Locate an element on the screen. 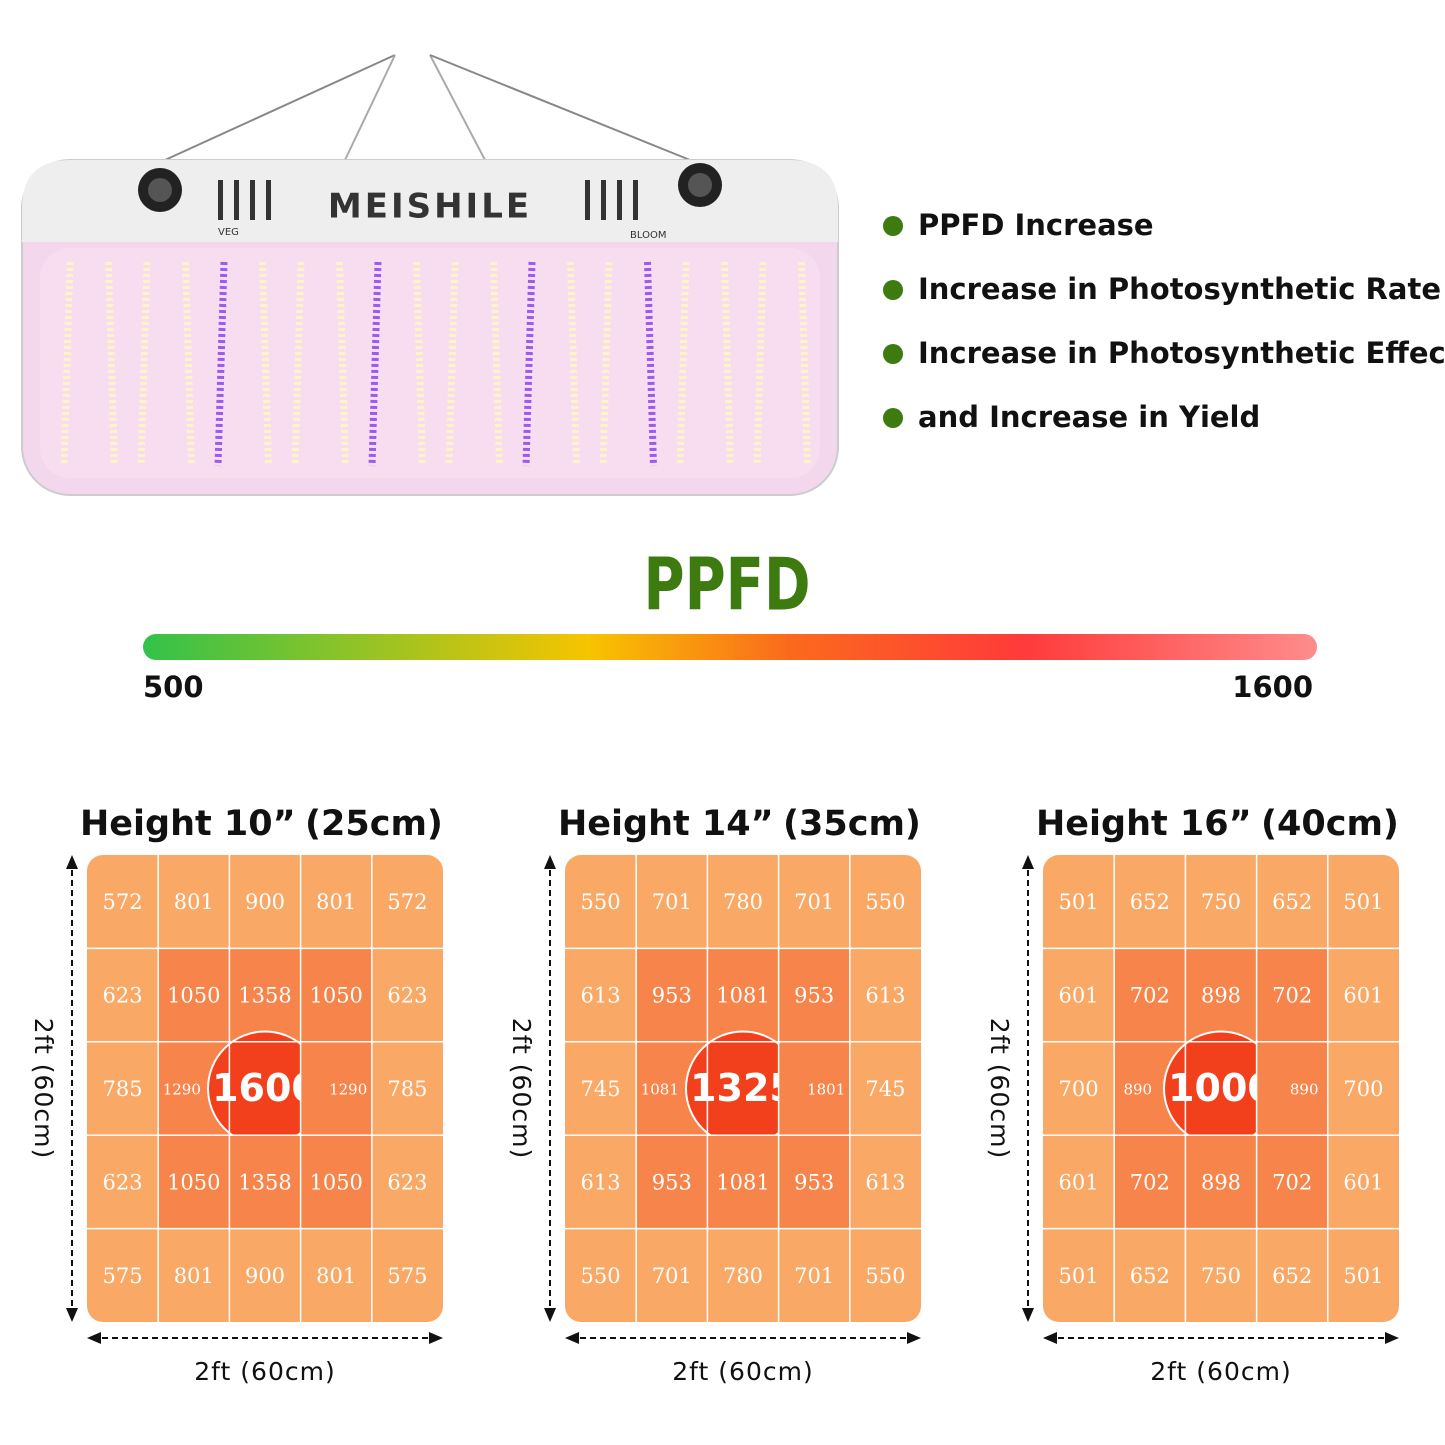 This screenshot has height=1445, width=1445. feature: Increase in Photosynthetic Effect is located at coordinates (1181, 353).